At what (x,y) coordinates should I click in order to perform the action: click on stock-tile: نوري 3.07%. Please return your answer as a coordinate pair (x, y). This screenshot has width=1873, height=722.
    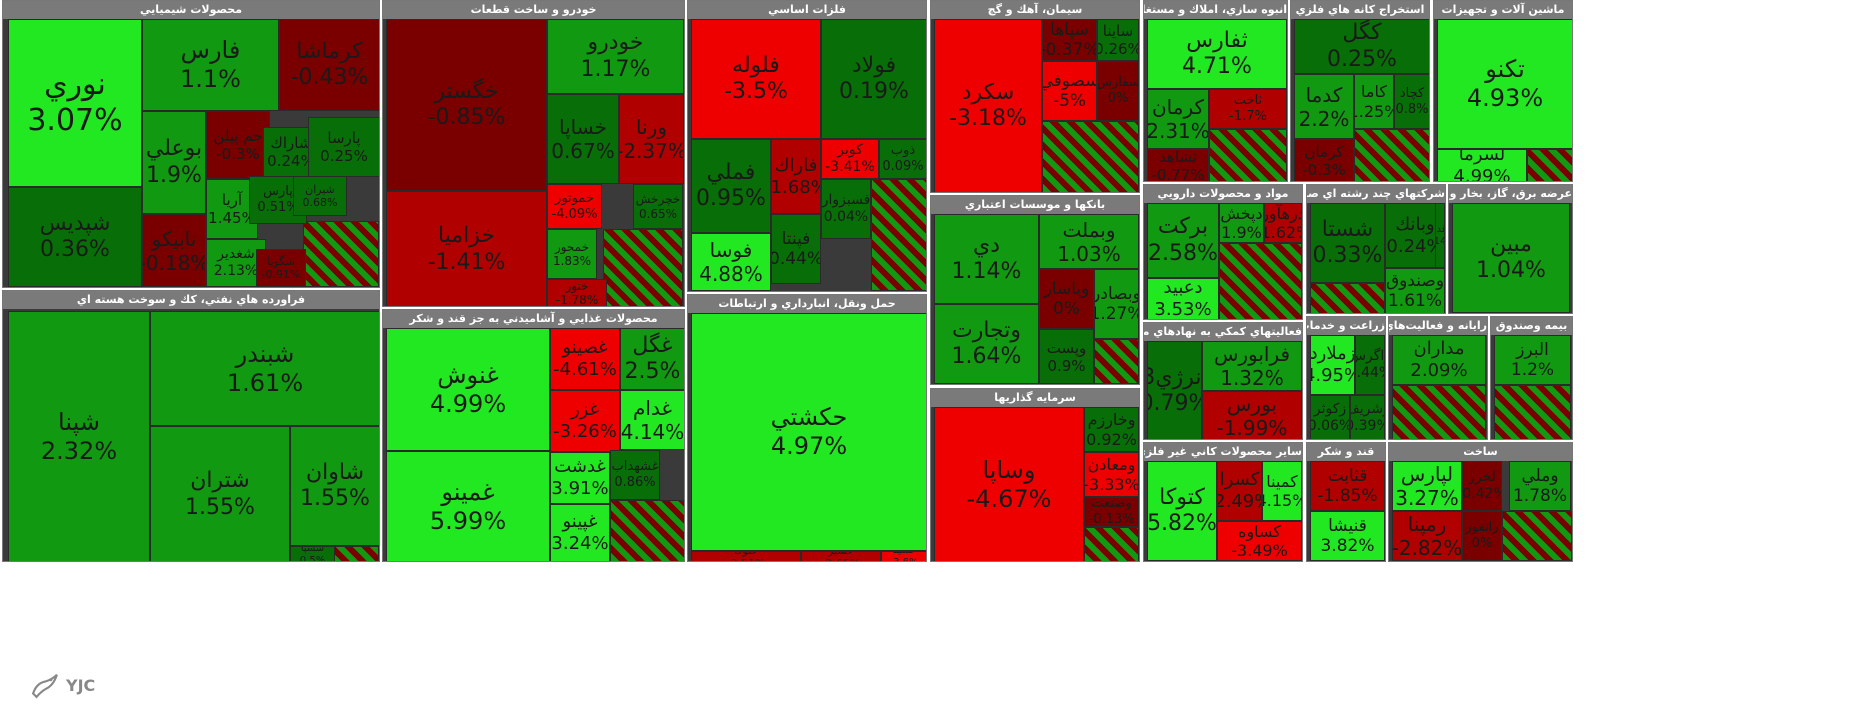
    Looking at the image, I should click on (75, 103).